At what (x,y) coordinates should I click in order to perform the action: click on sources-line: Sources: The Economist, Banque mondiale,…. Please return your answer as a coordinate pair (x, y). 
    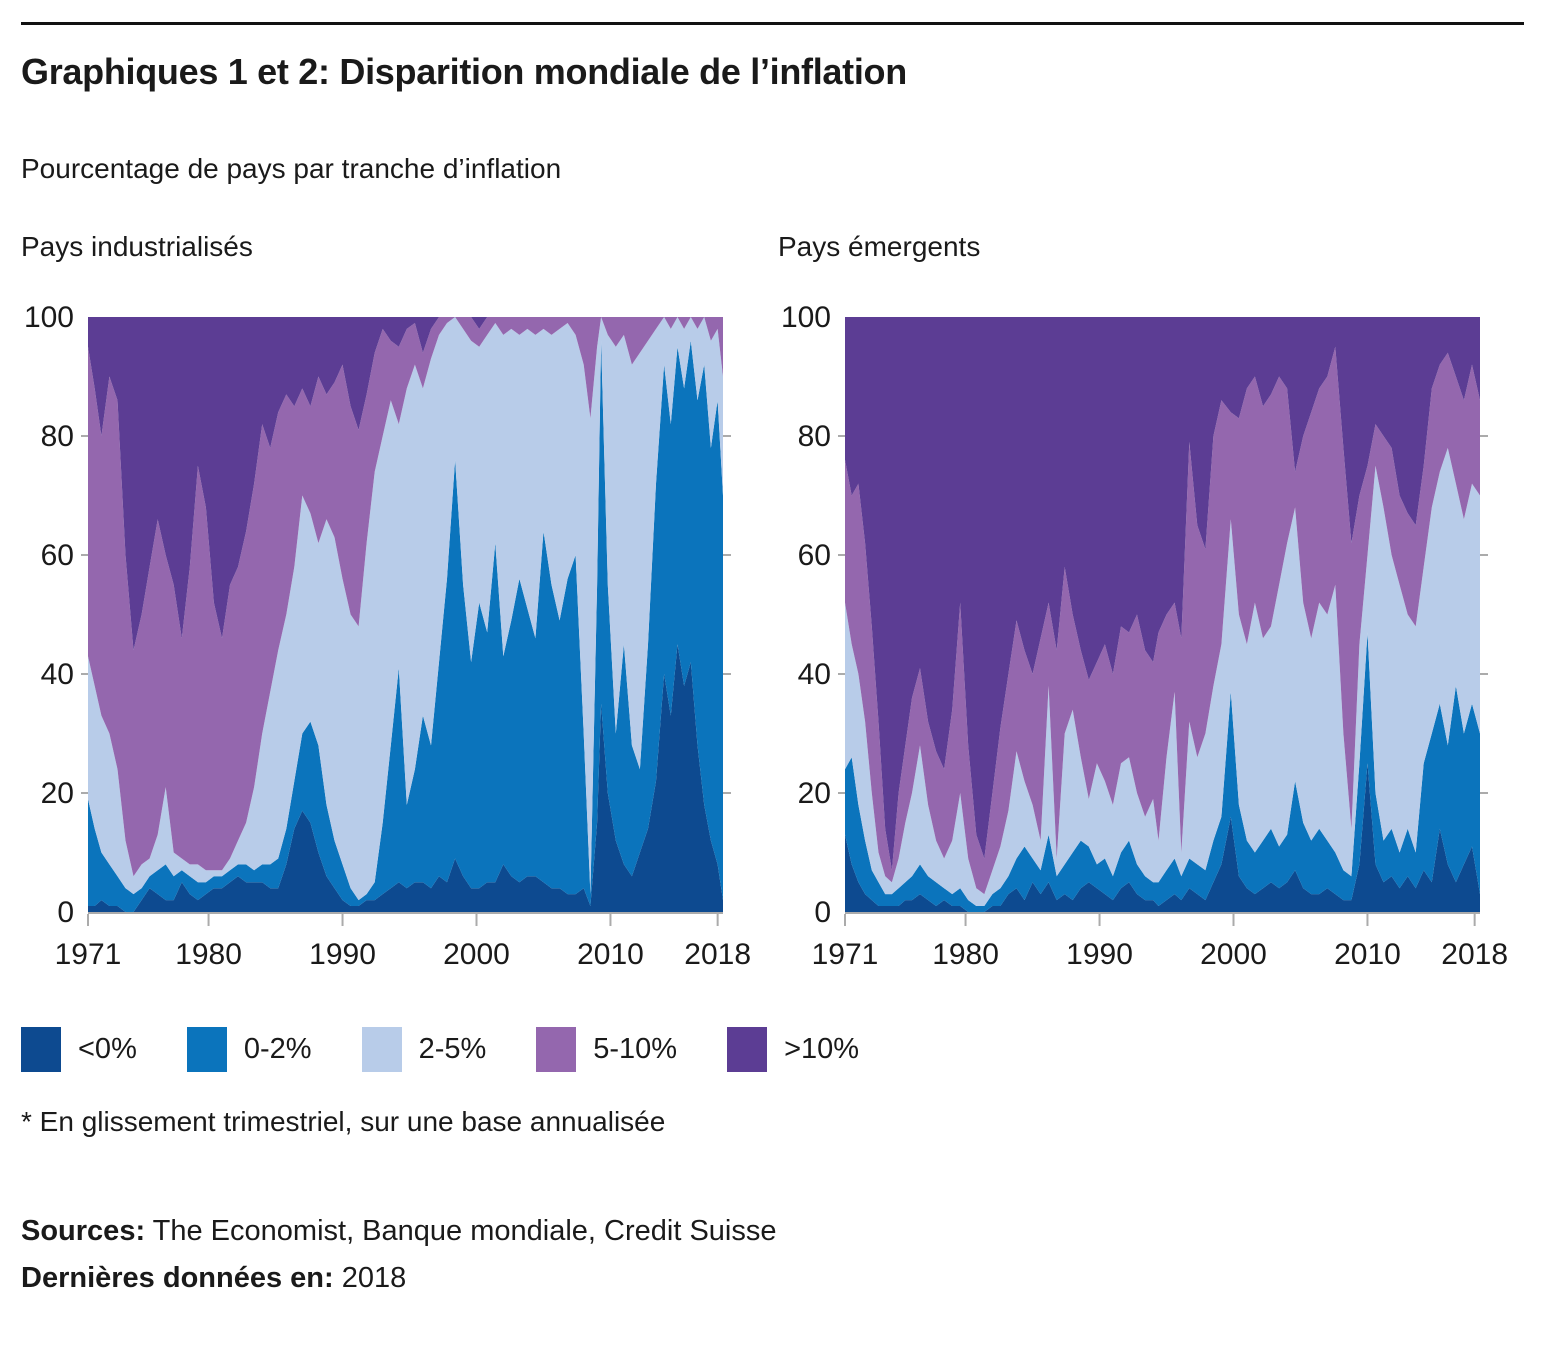
    Looking at the image, I should click on (772, 1231).